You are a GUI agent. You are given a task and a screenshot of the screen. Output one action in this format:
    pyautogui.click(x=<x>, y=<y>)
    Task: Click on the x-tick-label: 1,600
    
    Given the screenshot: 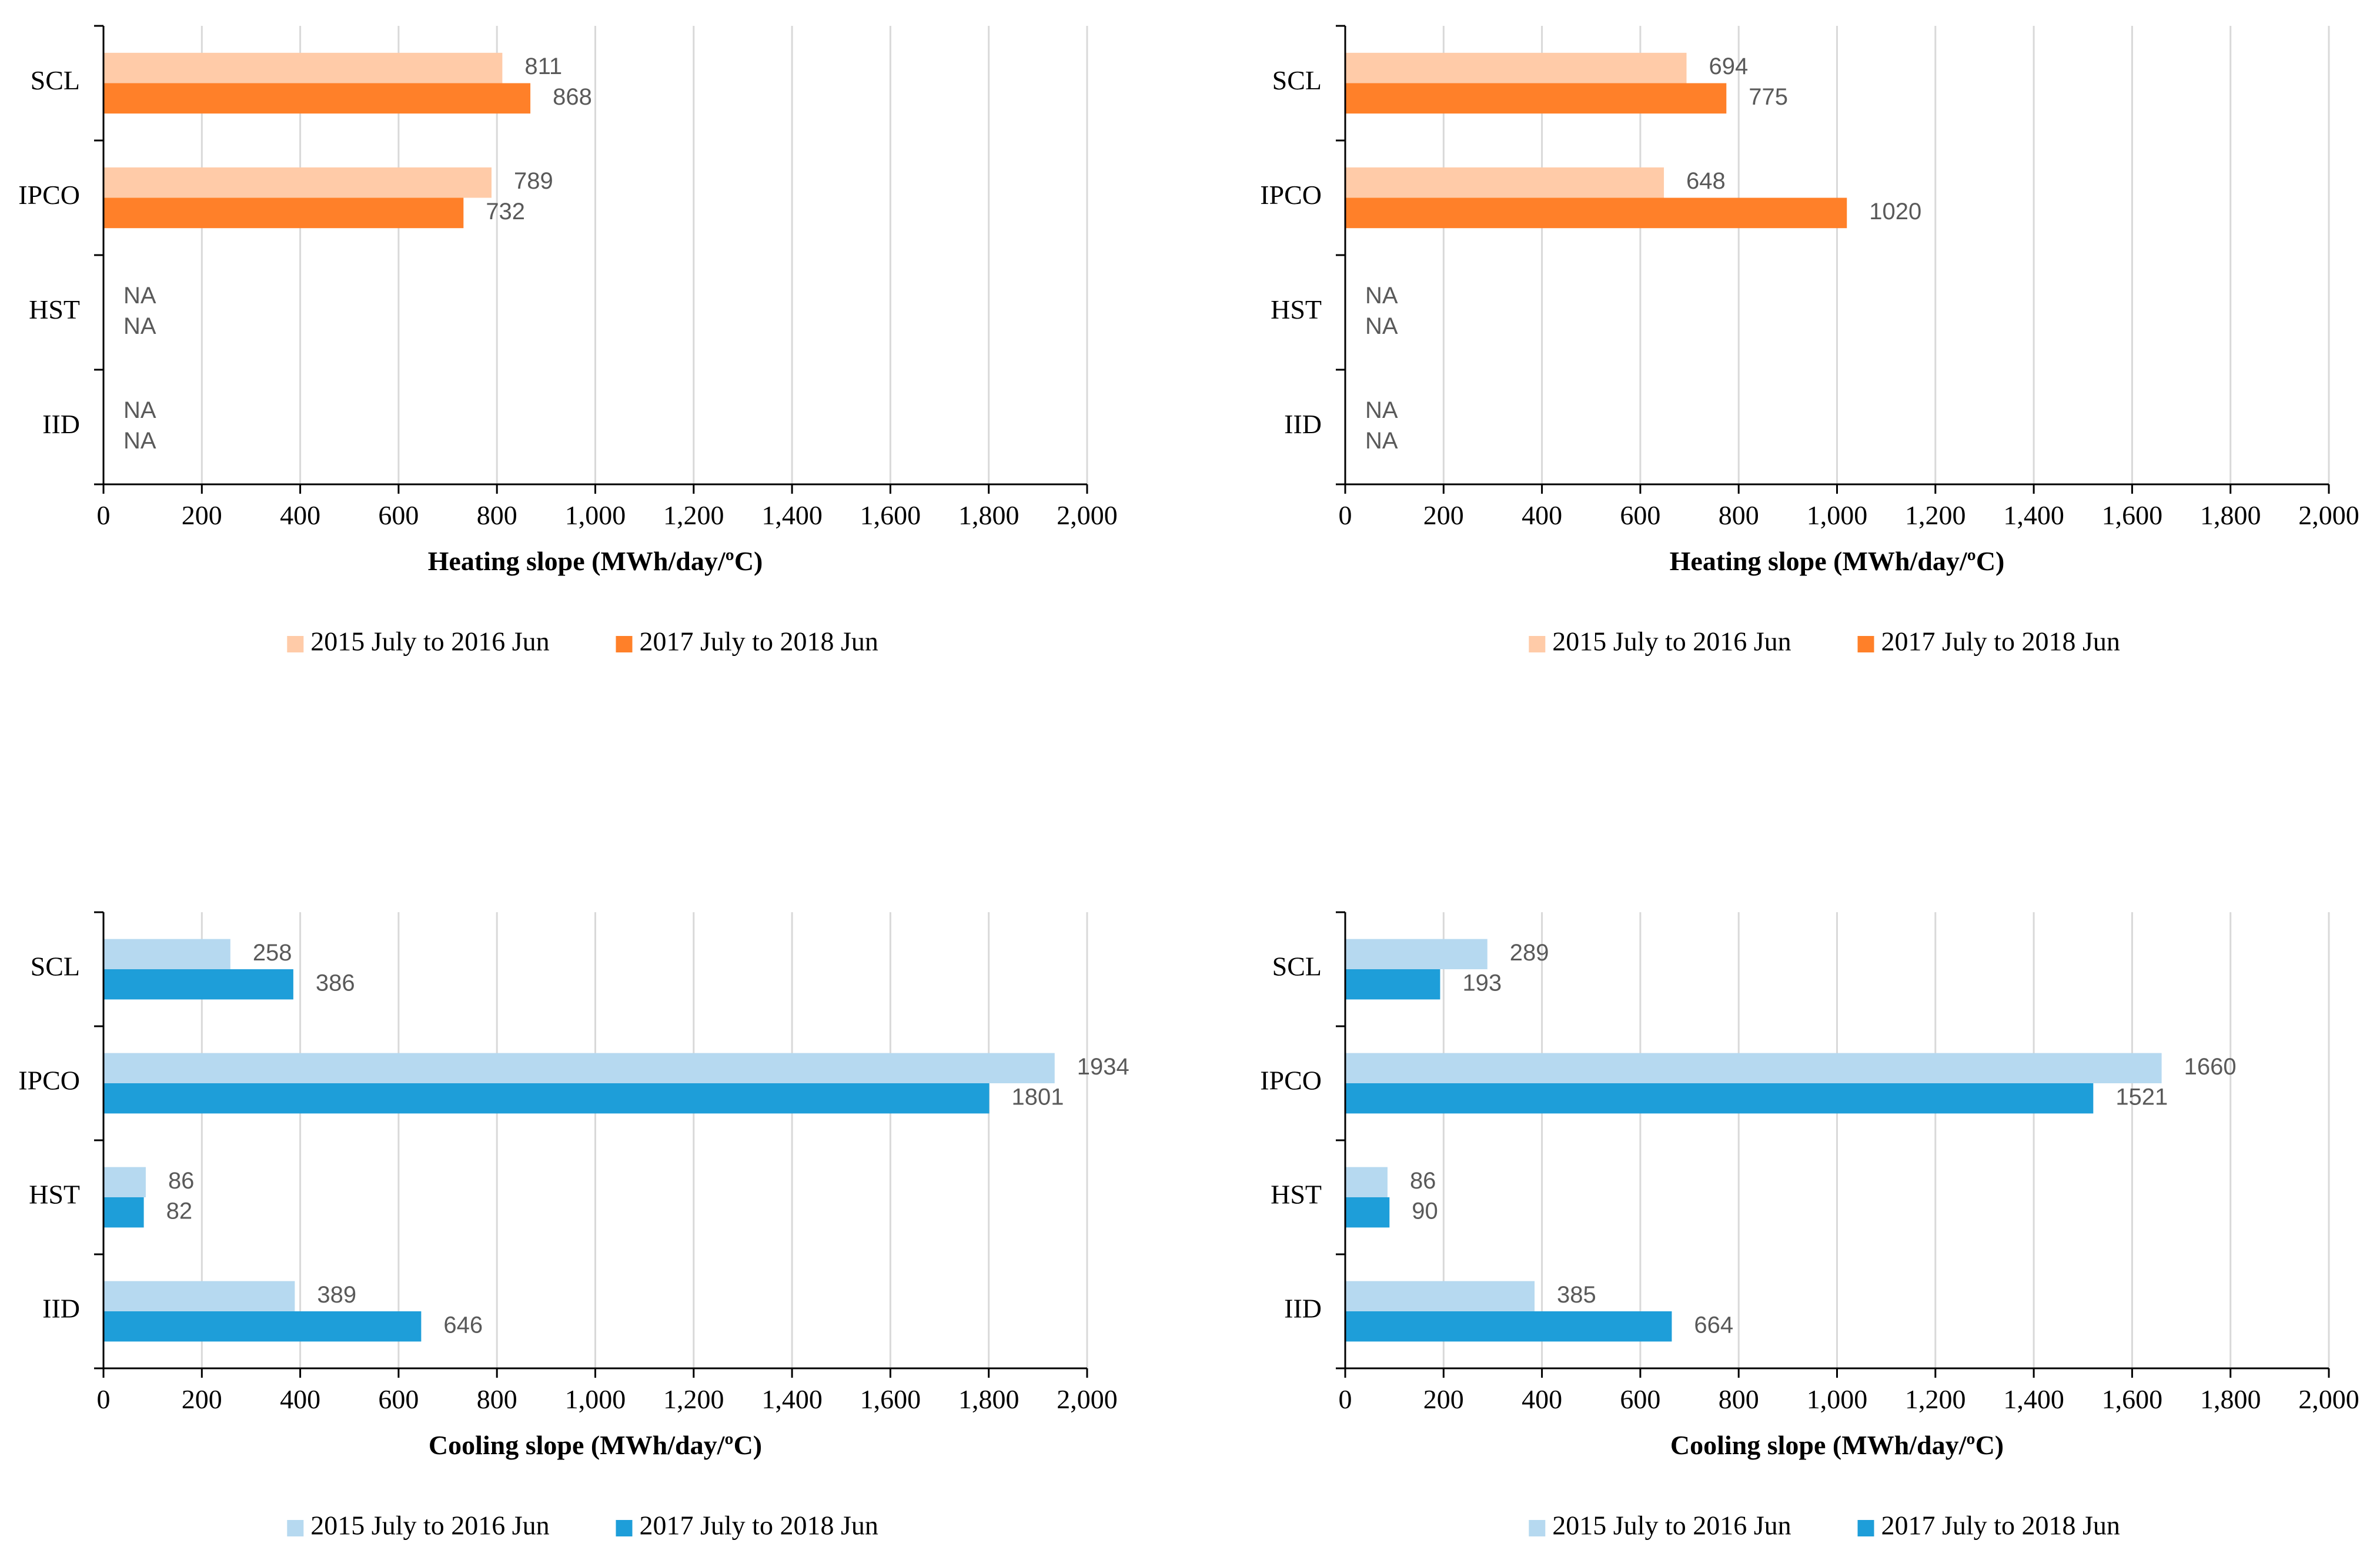 What is the action you would take?
    pyautogui.click(x=2132, y=1399)
    